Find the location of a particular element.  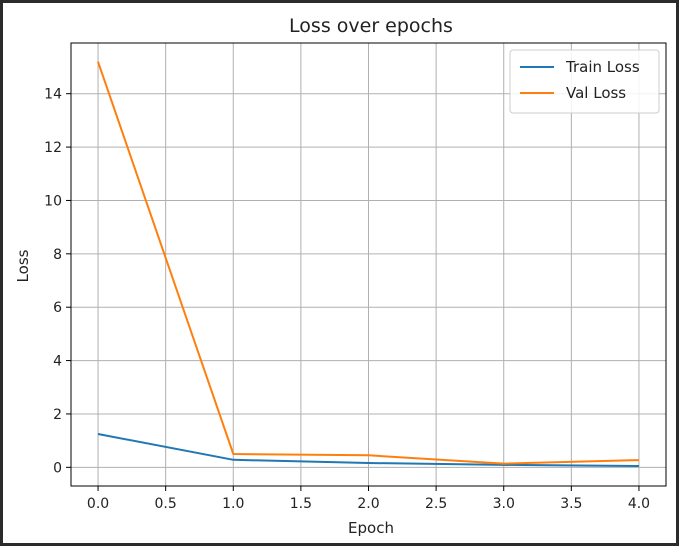

x-tick-label-7: 3.5 is located at coordinates (571, 504).